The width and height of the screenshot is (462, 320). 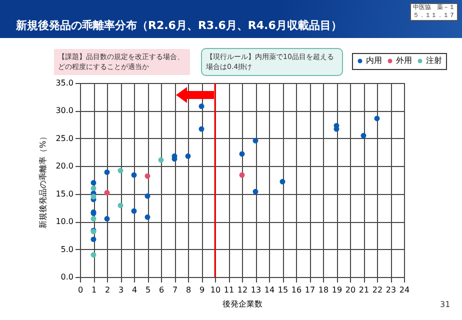 I want to click on x-tick-label: 16, so click(x=296, y=290).